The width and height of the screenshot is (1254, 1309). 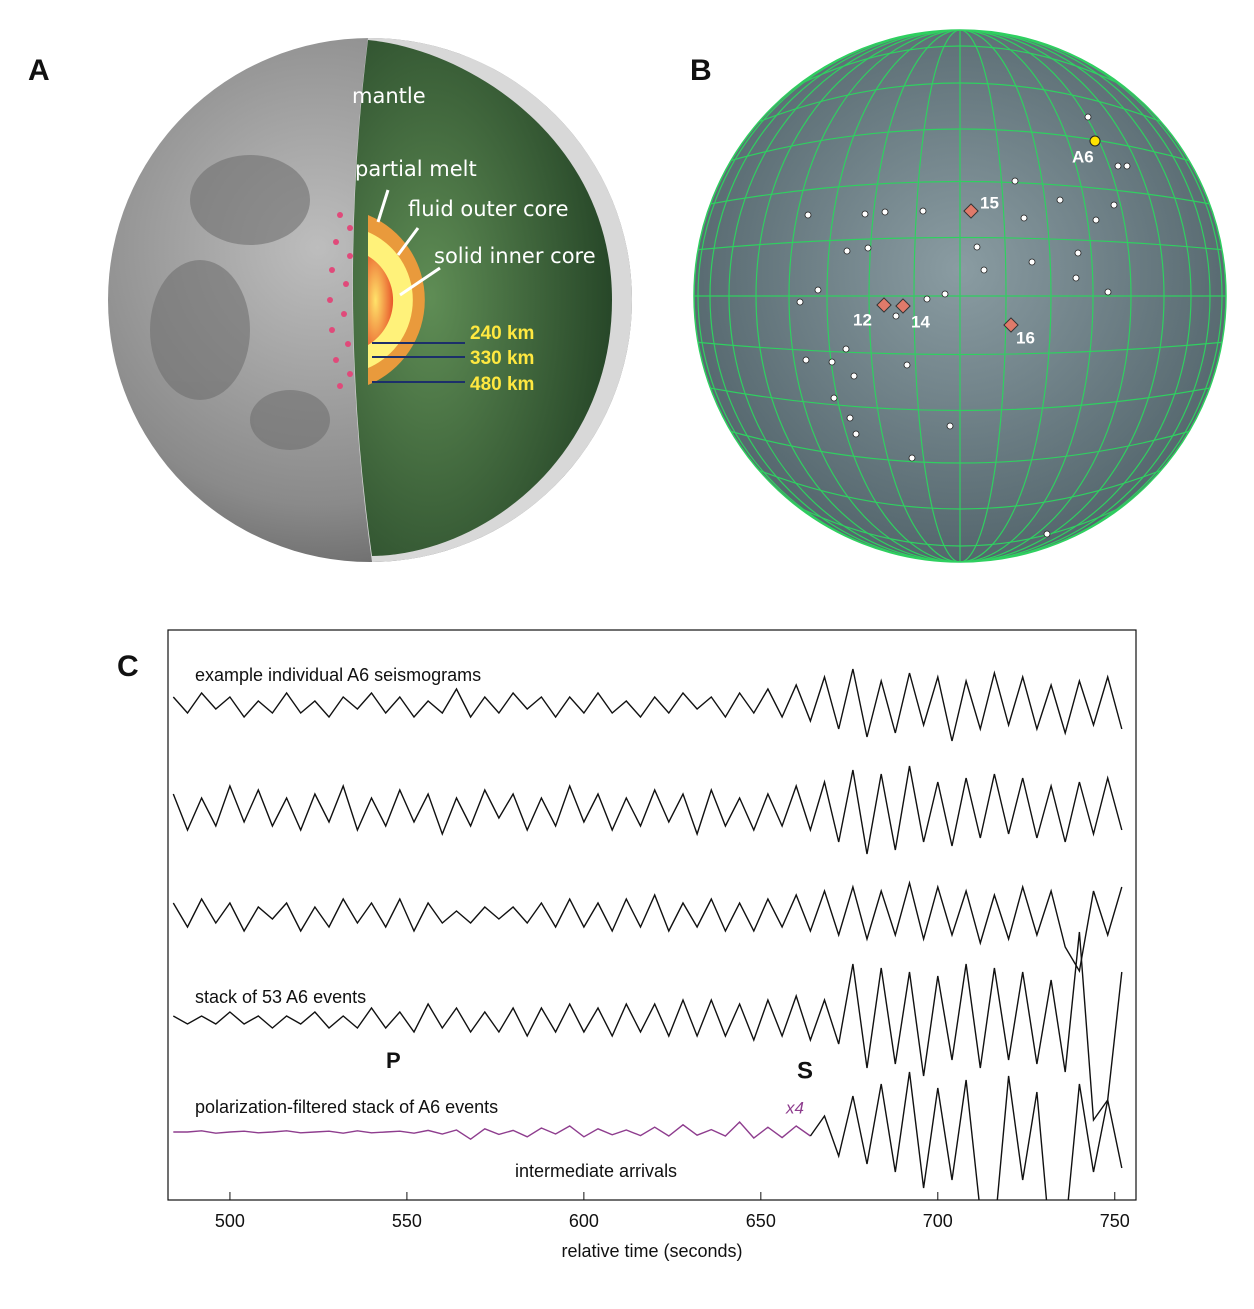 What do you see at coordinates (502, 333) in the screenshot?
I see `depth-label: 240 km` at bounding box center [502, 333].